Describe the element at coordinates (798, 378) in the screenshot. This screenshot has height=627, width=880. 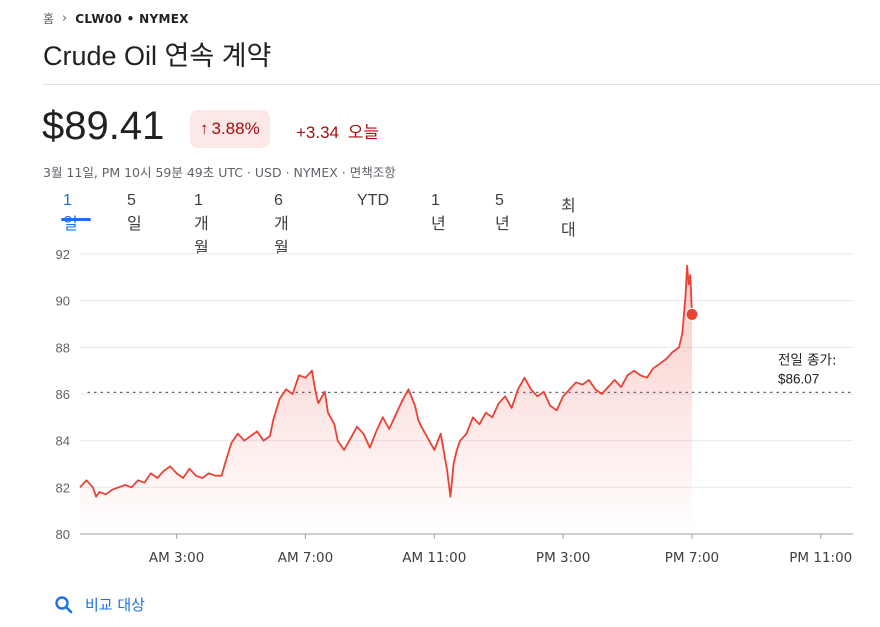
I see `previous-close-value: $86.07` at that location.